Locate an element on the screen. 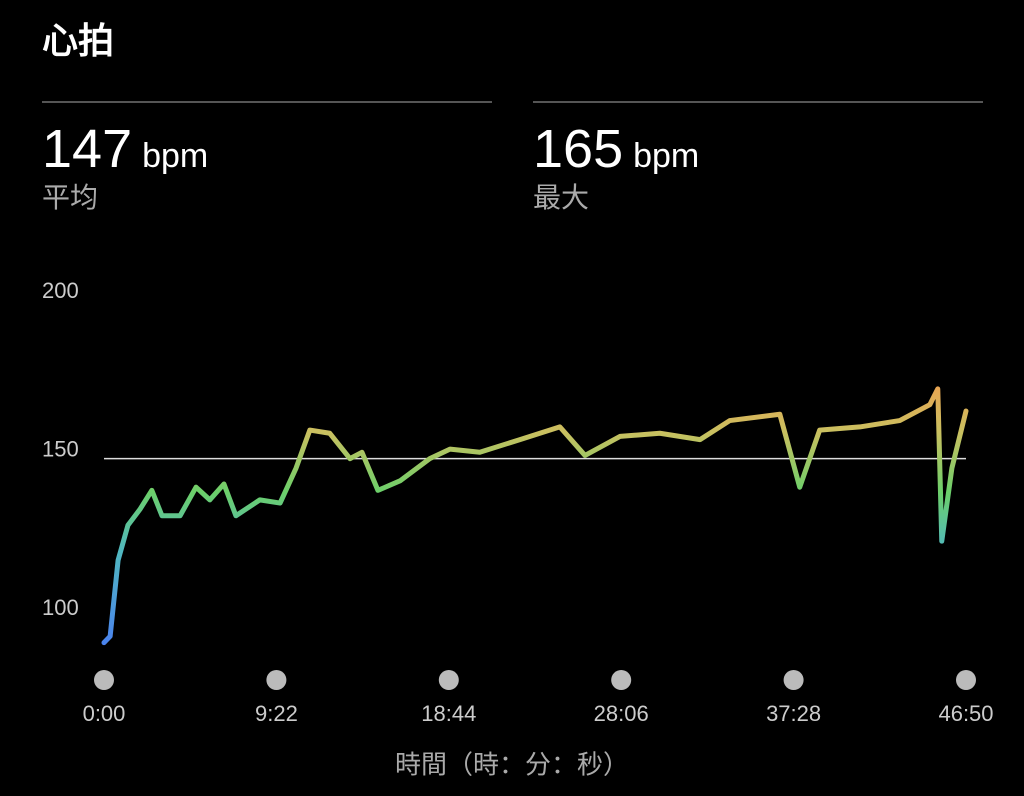 The width and height of the screenshot is (1024, 796). x-tick-label: 37:28 is located at coordinates (793, 713).